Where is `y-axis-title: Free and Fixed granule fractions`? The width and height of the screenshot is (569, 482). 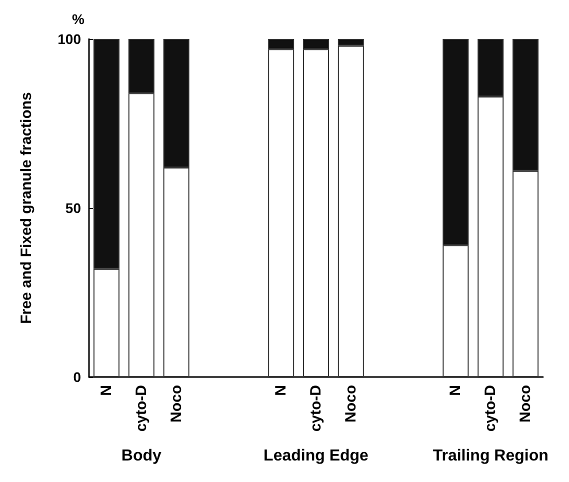
y-axis-title: Free and Fixed granule fractions is located at coordinates (26, 208).